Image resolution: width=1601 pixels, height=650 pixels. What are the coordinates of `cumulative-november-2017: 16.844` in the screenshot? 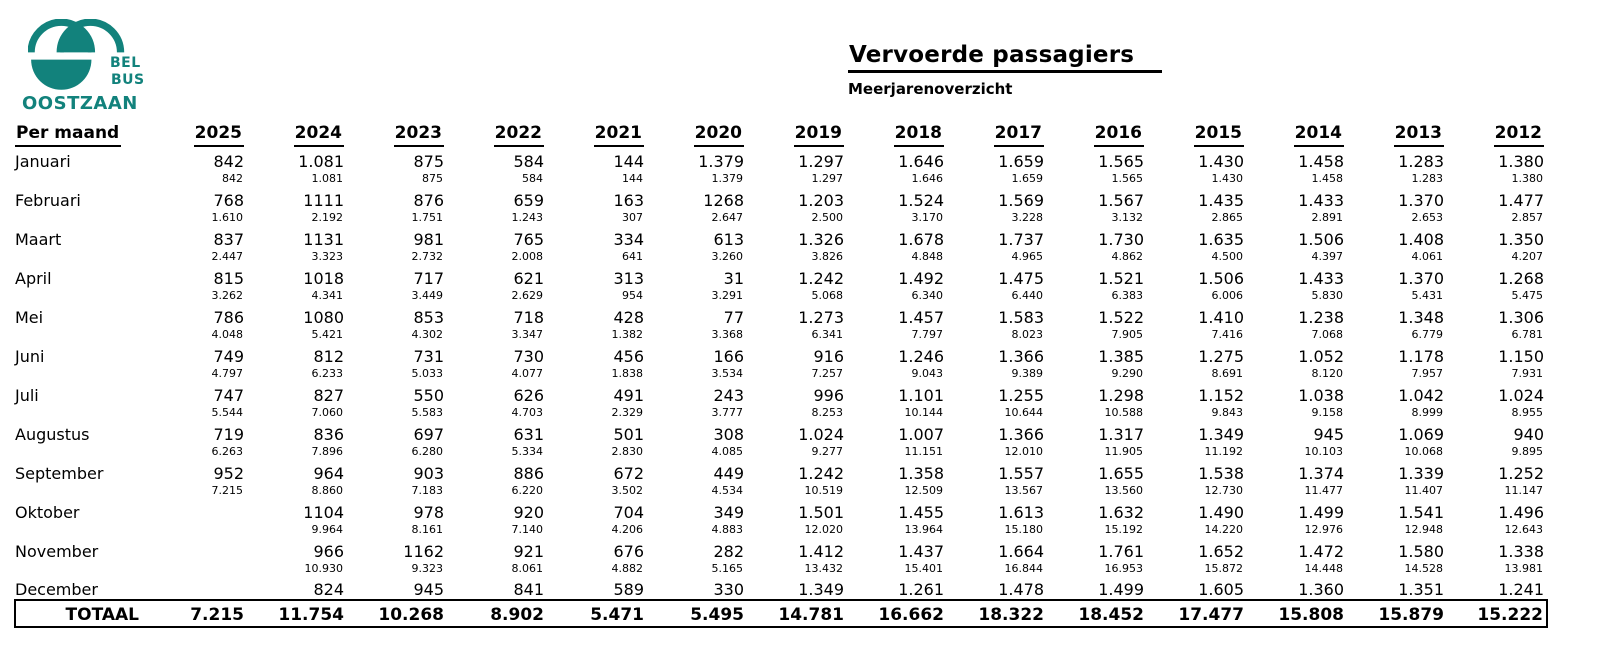 It's located at (1024, 569).